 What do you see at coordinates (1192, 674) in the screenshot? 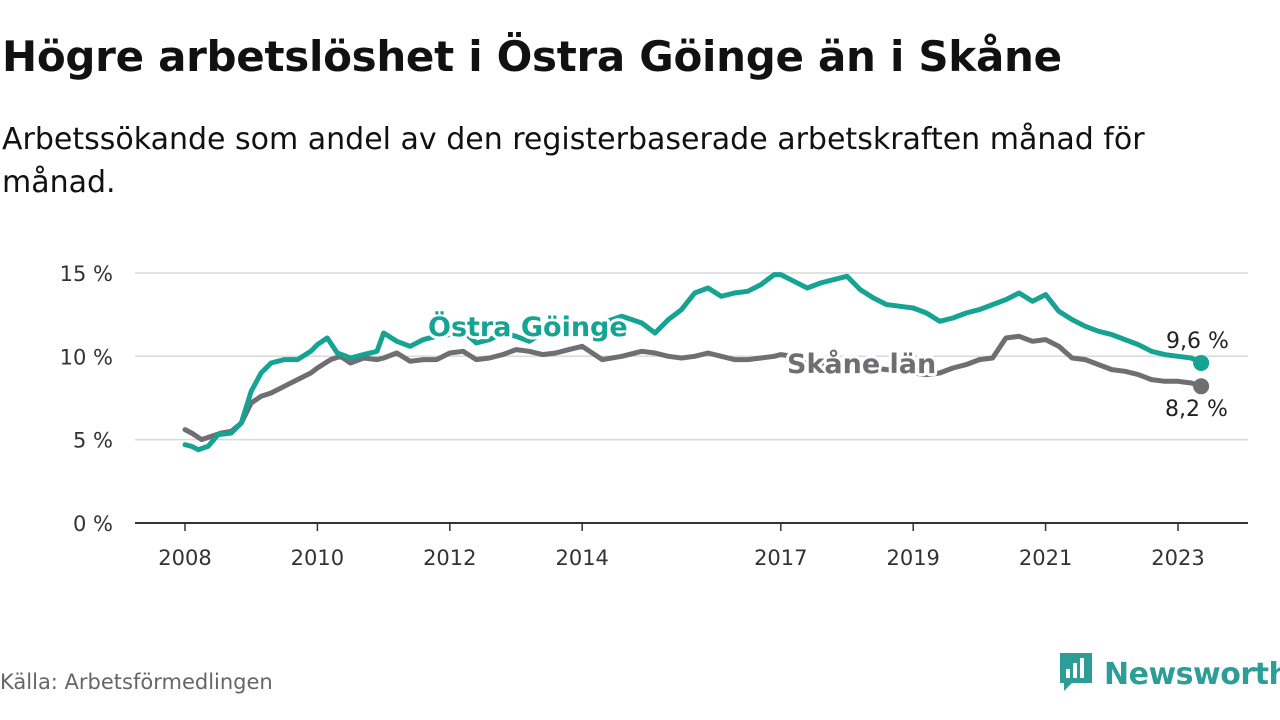
I see `brand-name: Newsworthy` at bounding box center [1192, 674].